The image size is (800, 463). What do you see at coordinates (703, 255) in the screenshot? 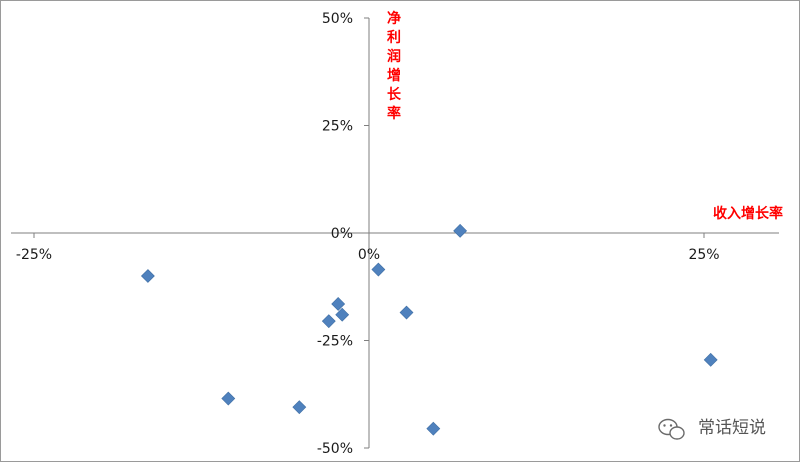
I see `x-tick-label: 25%` at bounding box center [703, 255].